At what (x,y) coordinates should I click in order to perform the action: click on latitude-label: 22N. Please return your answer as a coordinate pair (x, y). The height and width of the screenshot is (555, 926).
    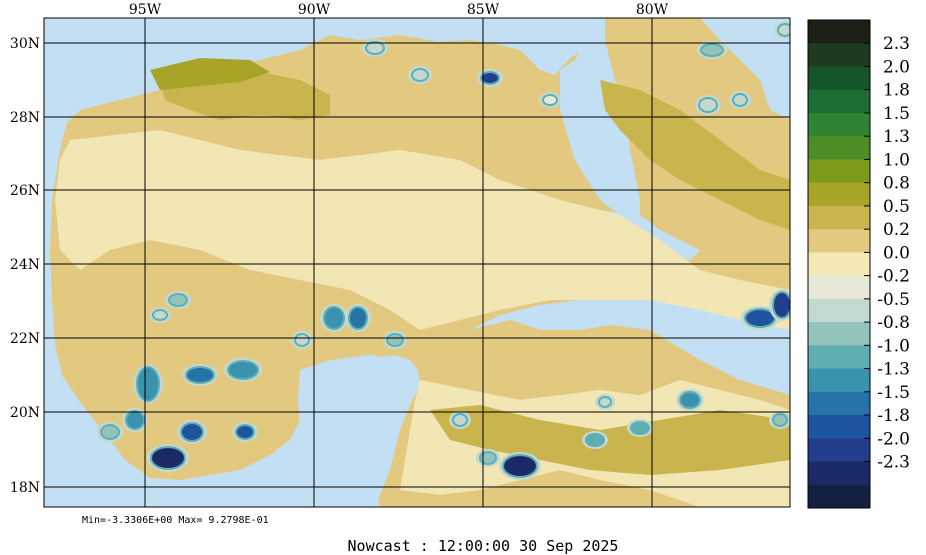
    Looking at the image, I should click on (25, 339).